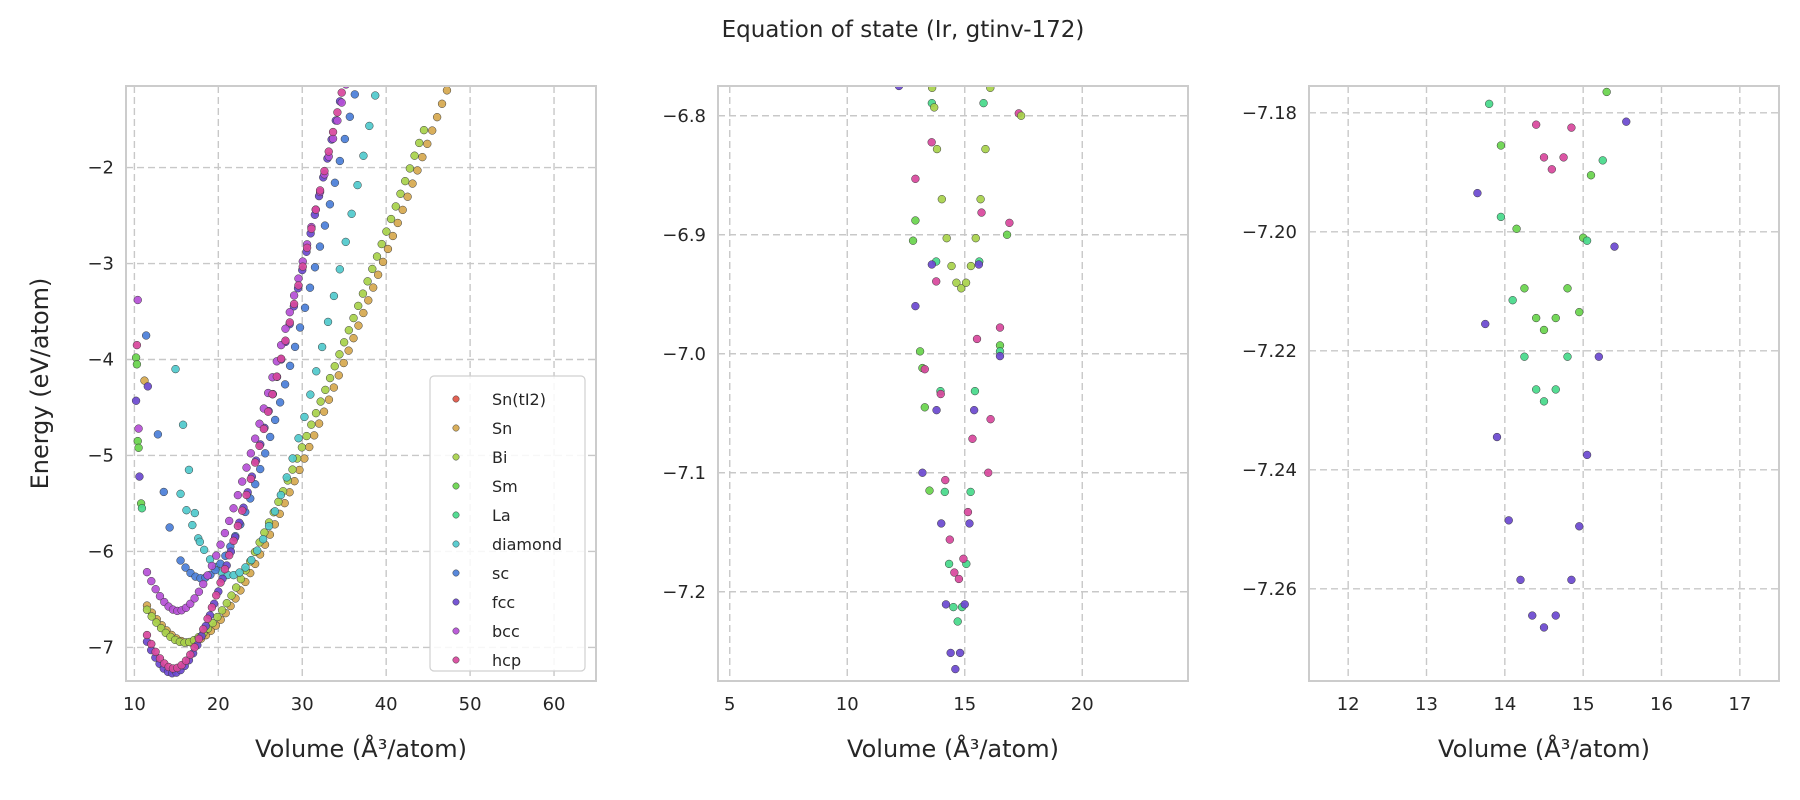 This screenshot has width=1800, height=800. What do you see at coordinates (501, 515) in the screenshot?
I see `legend-label: La` at bounding box center [501, 515].